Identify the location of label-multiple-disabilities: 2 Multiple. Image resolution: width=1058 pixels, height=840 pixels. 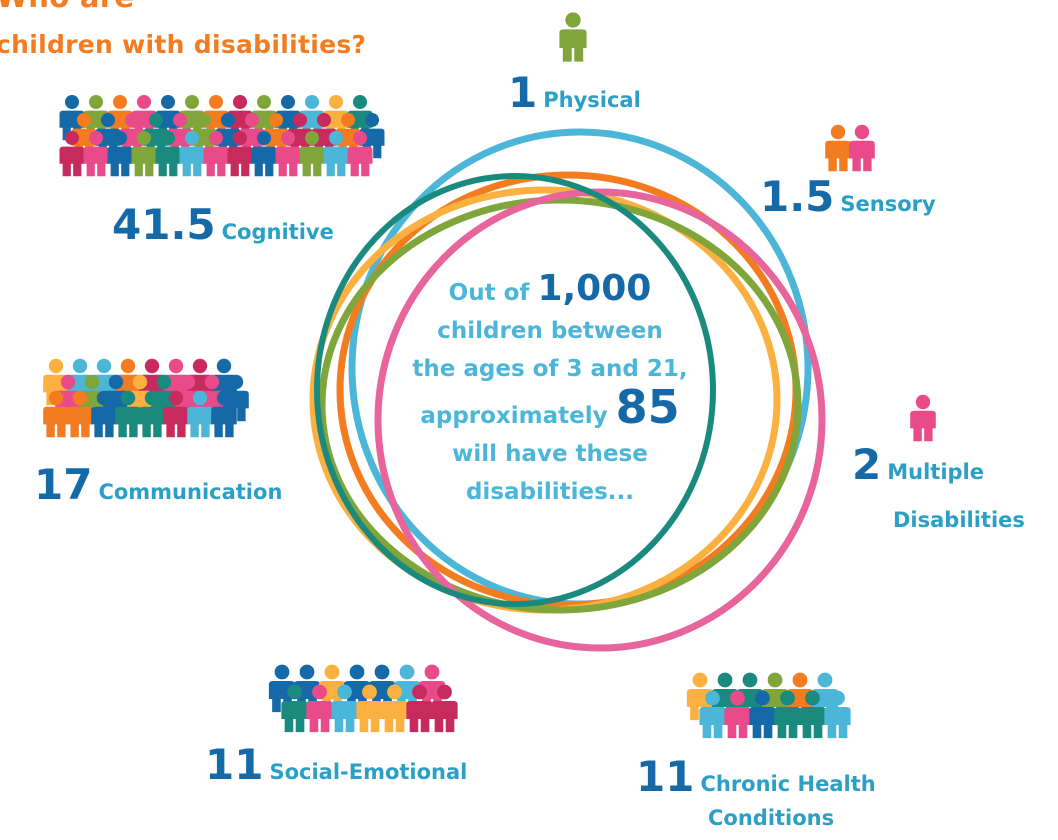
(918, 464).